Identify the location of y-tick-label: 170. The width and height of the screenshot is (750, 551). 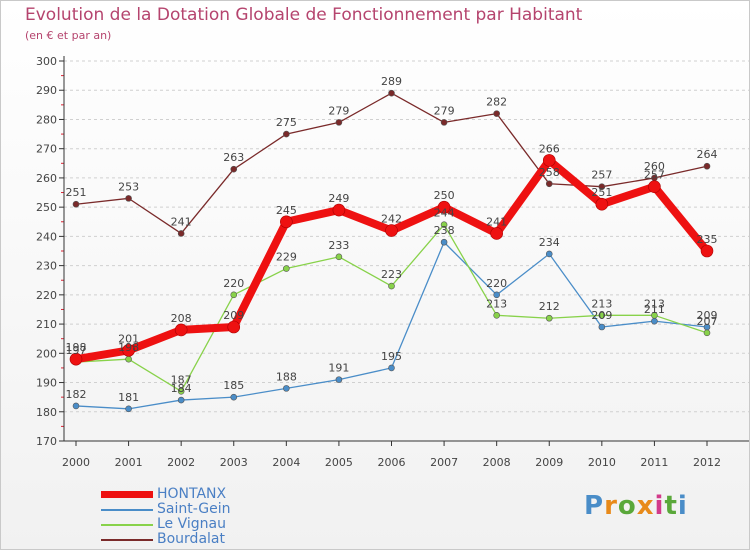
(46, 441).